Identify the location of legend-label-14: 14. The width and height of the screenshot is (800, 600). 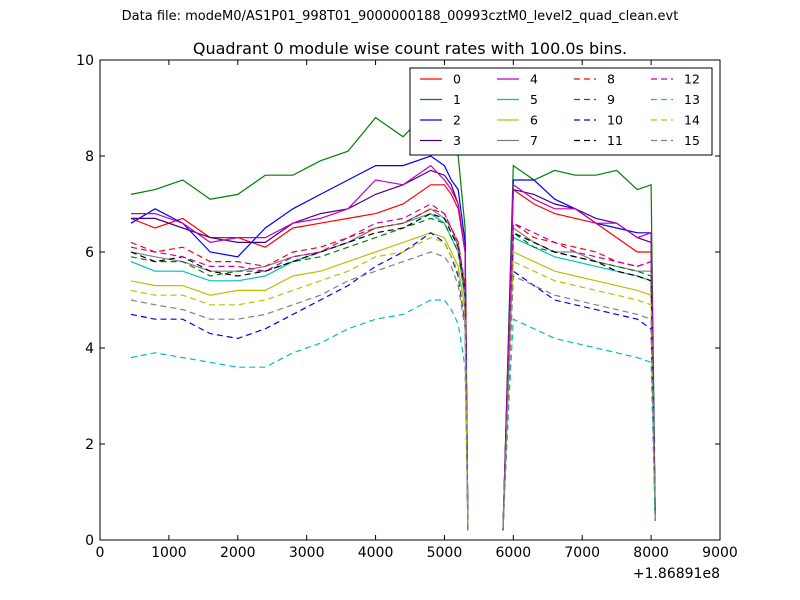
(692, 120).